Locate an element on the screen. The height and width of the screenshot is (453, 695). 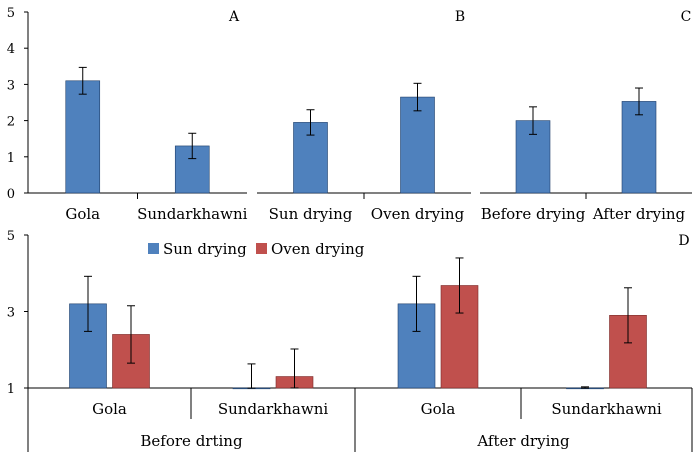
panel-c-error-bar-before-drying is located at coordinates (533, 120).